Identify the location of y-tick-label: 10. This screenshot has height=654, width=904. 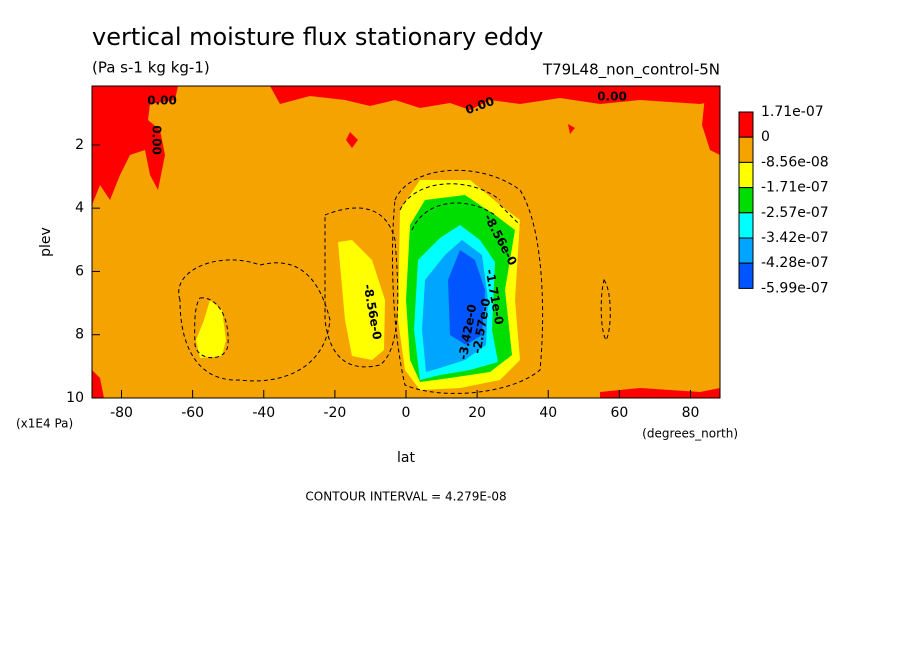
(75, 398).